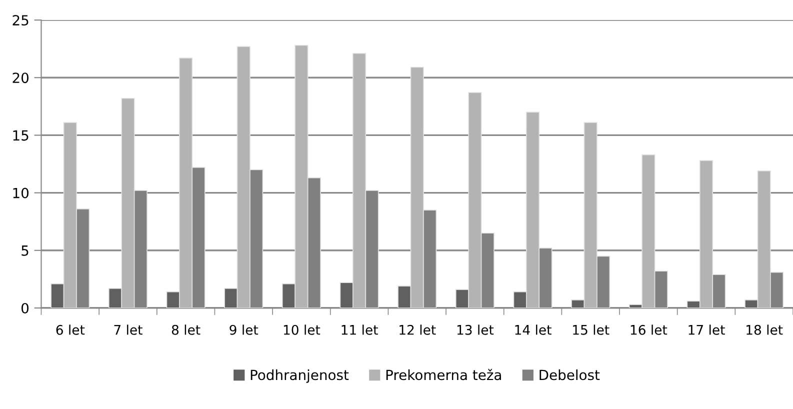 The height and width of the screenshot is (409, 793). Describe the element at coordinates (244, 329) in the screenshot. I see `x-tick-label: 9 let` at that location.